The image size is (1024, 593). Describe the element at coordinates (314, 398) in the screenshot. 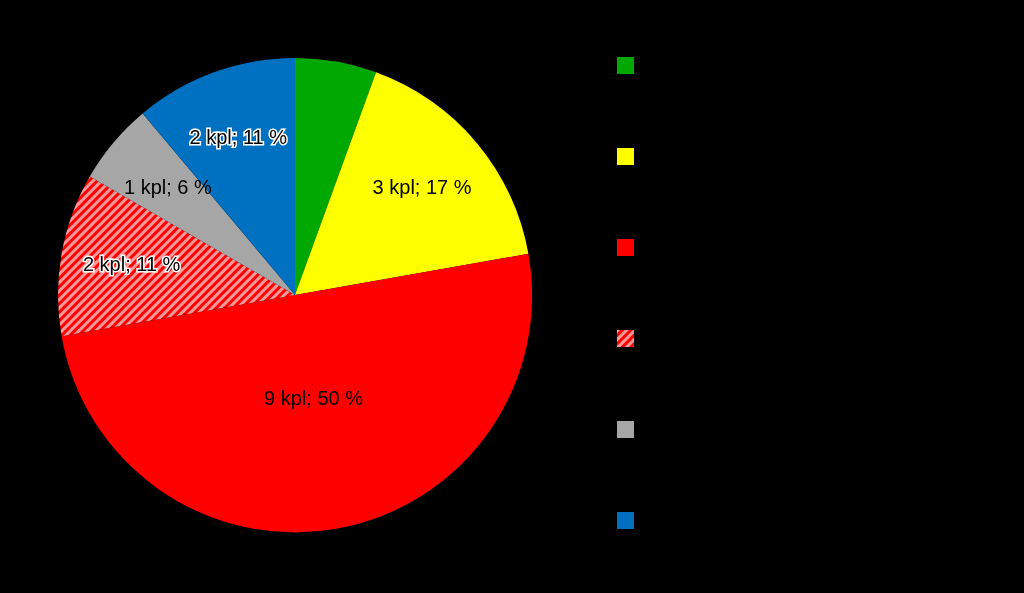

I see `data-label: 9 kpl; 50 %` at that location.